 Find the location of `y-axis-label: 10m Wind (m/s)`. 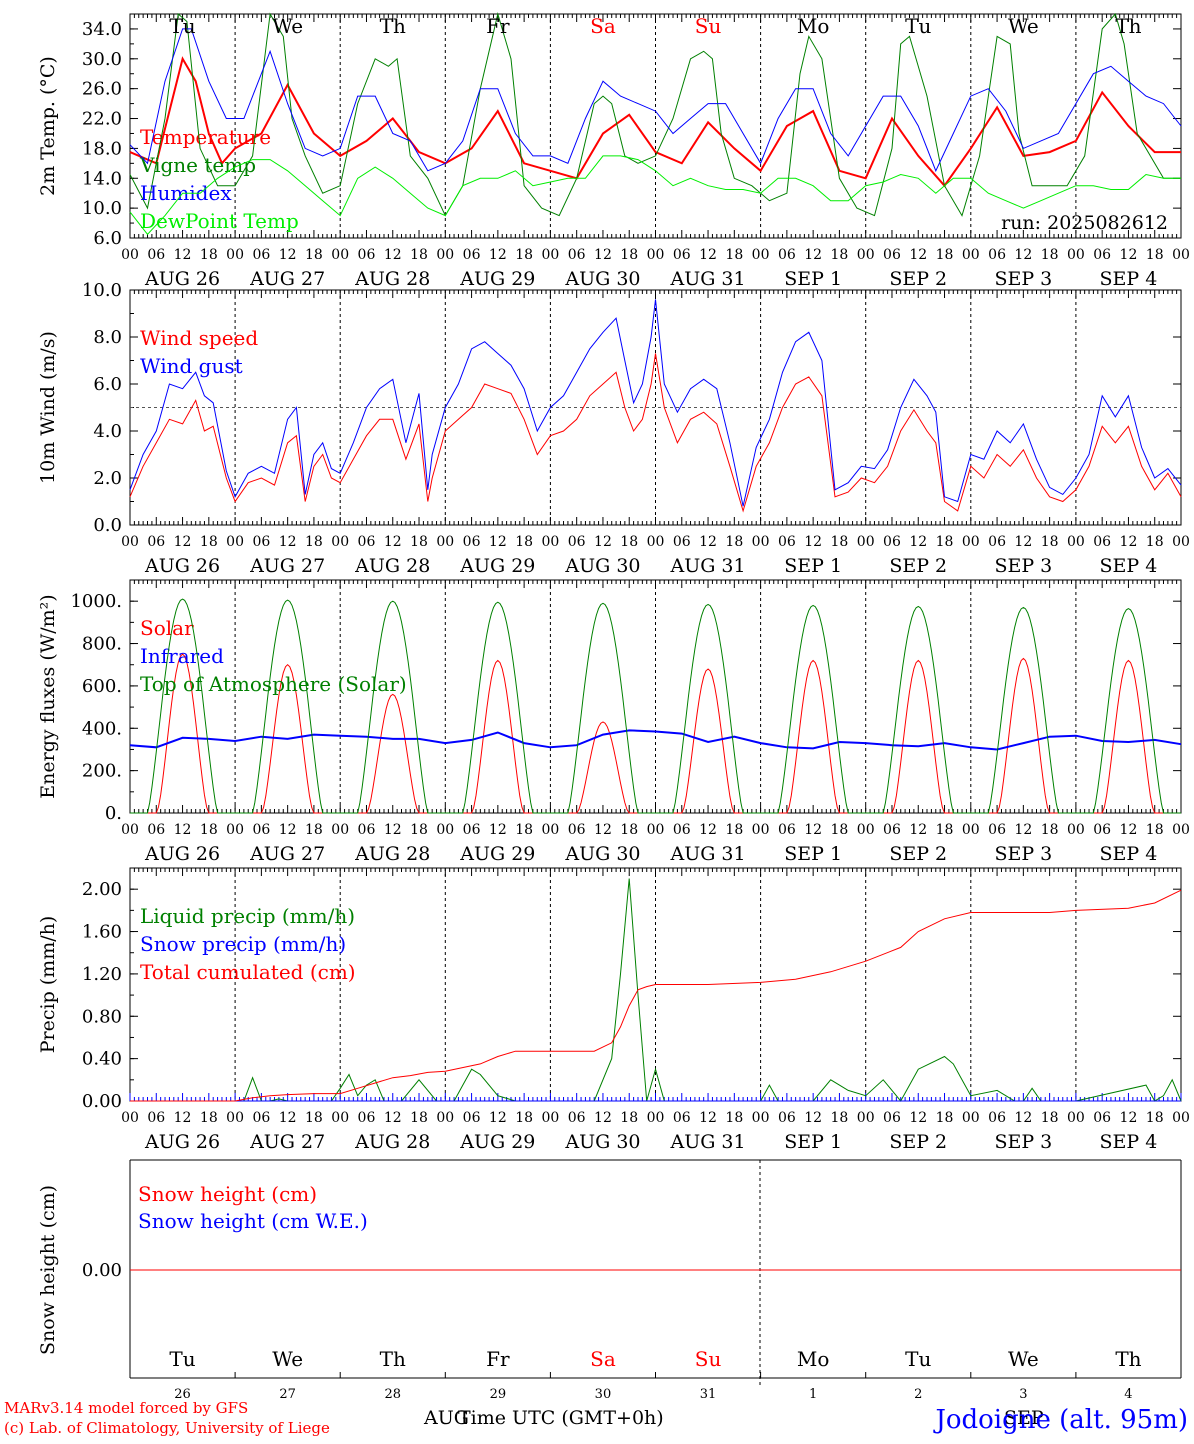

y-axis-label: 10m Wind (m/s) is located at coordinates (48, 407).